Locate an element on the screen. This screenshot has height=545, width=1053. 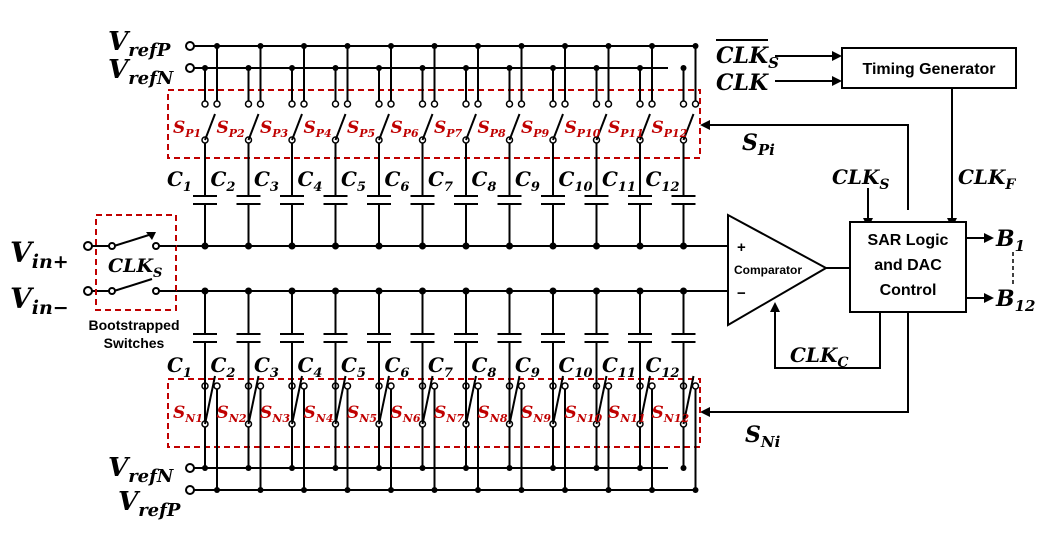
switch-label: SN1 is located at coordinates (188, 414).